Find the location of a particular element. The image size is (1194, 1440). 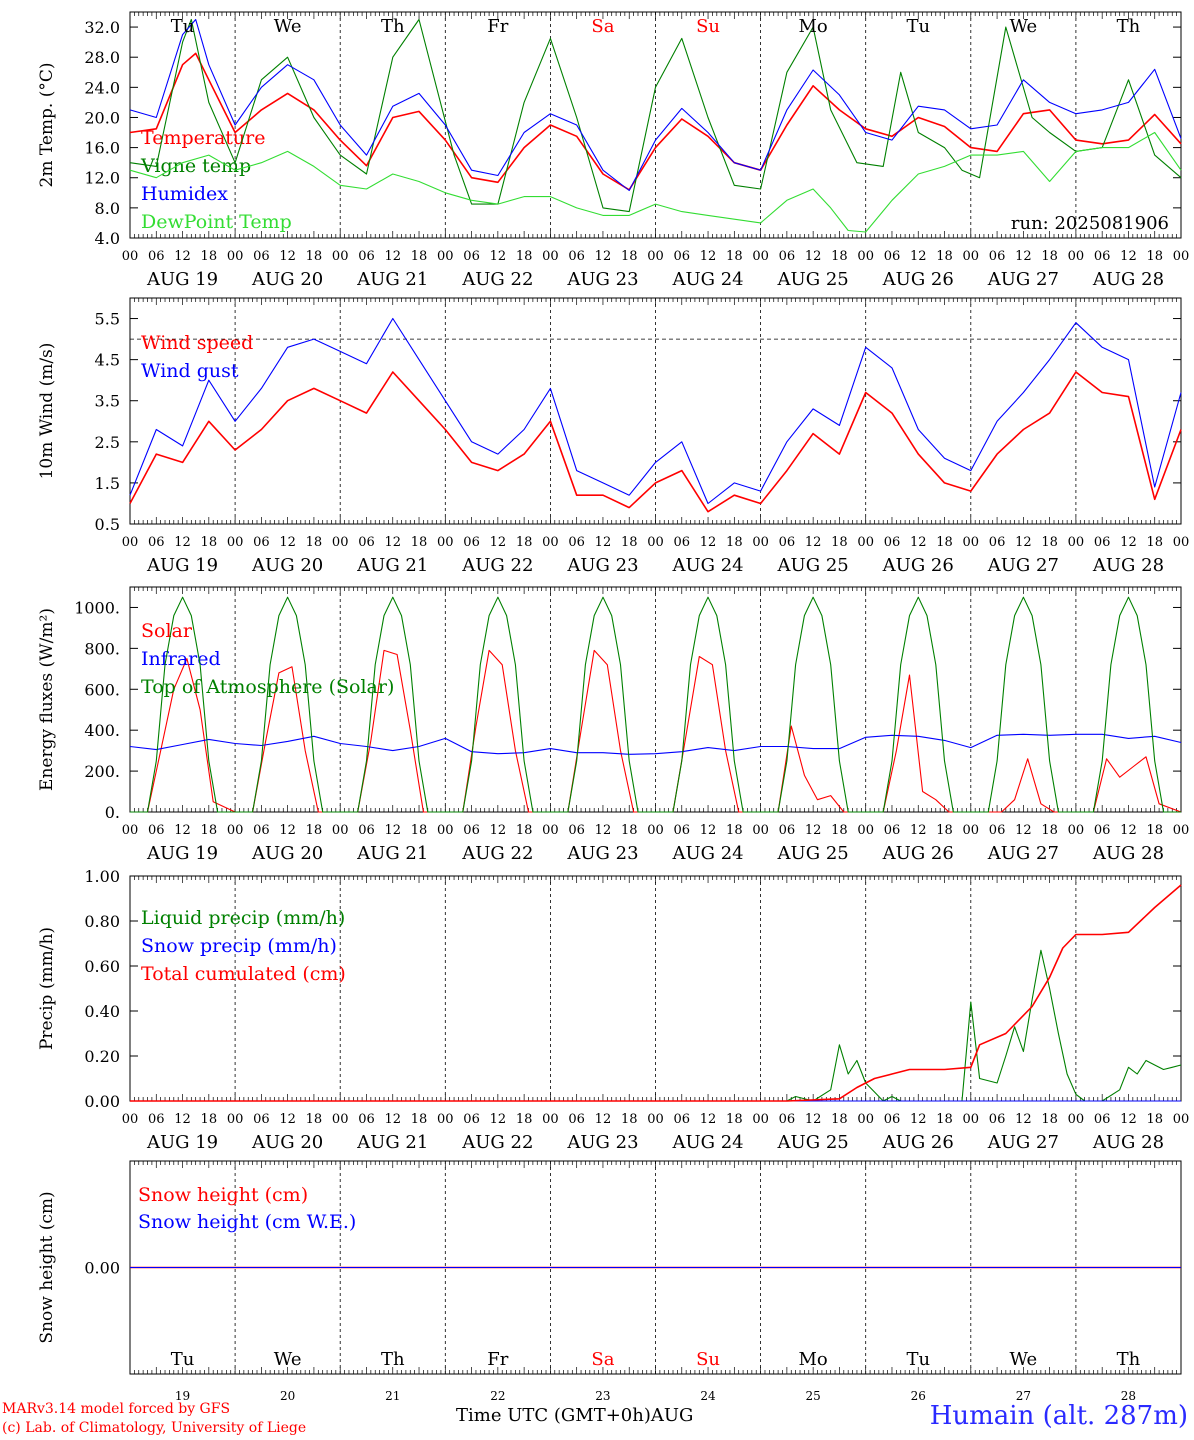

date-label: AUG 27 is located at coordinates (1023, 279).